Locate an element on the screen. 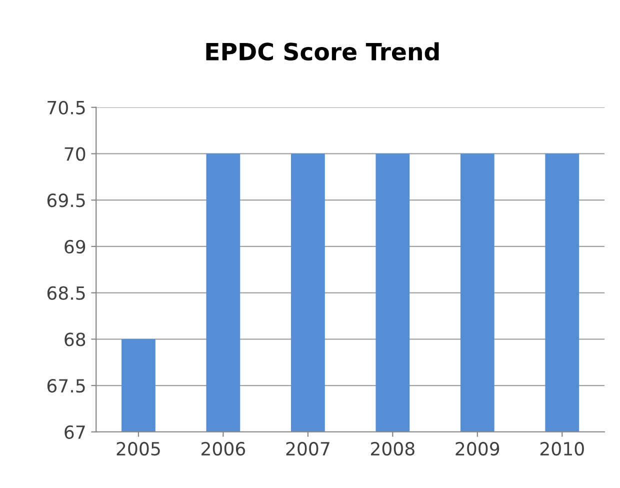  x-tick-label: 2006 is located at coordinates (224, 449).